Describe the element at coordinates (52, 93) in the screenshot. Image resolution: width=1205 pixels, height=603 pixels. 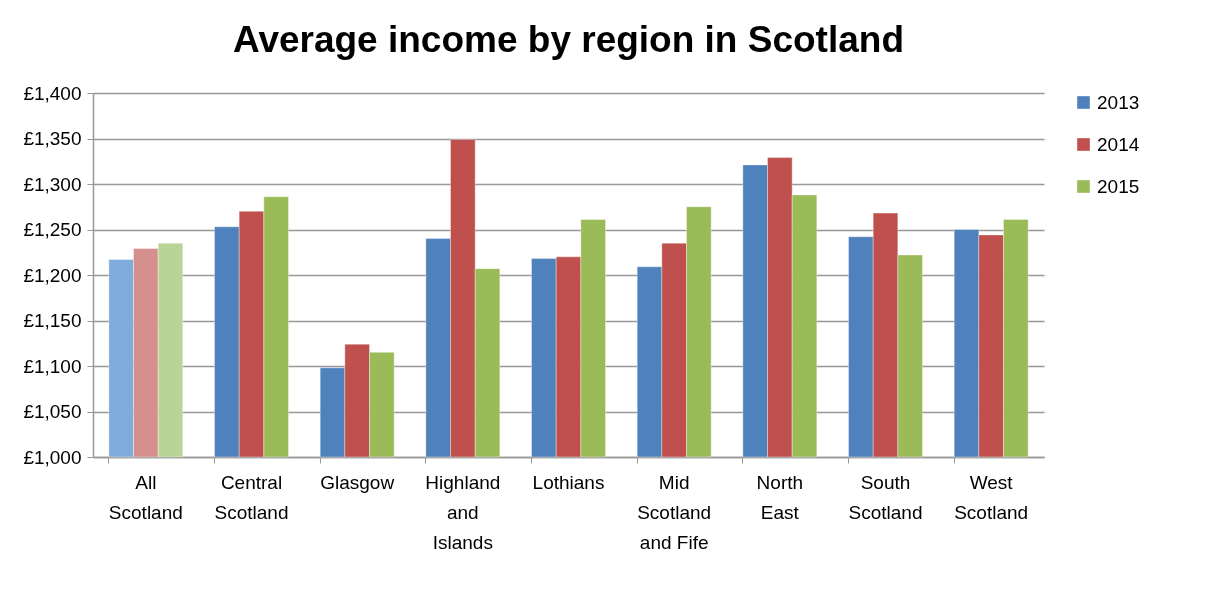
I see `y-tick-label: £1,400` at that location.